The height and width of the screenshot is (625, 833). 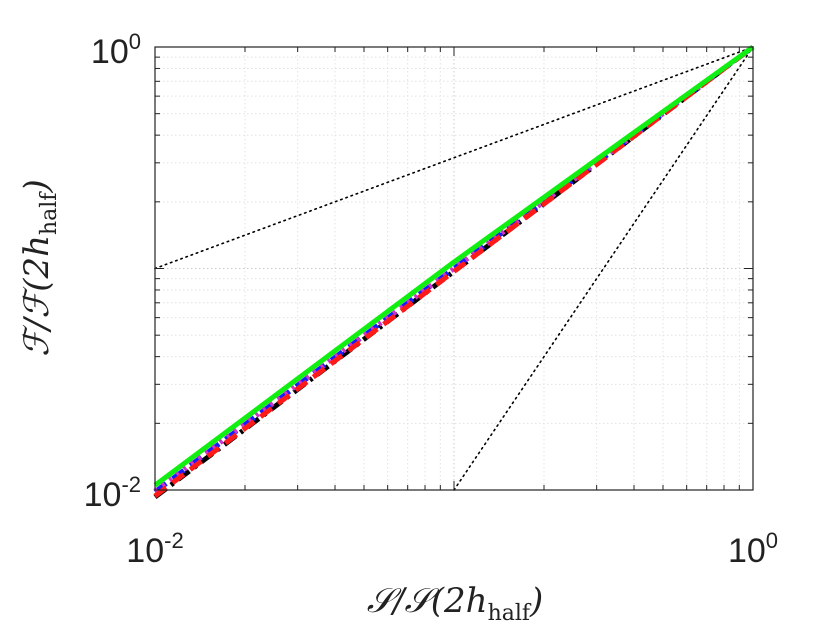 I want to click on x-axis-label: 𝒮/𝒮(2hhalf), so click(x=455, y=603).